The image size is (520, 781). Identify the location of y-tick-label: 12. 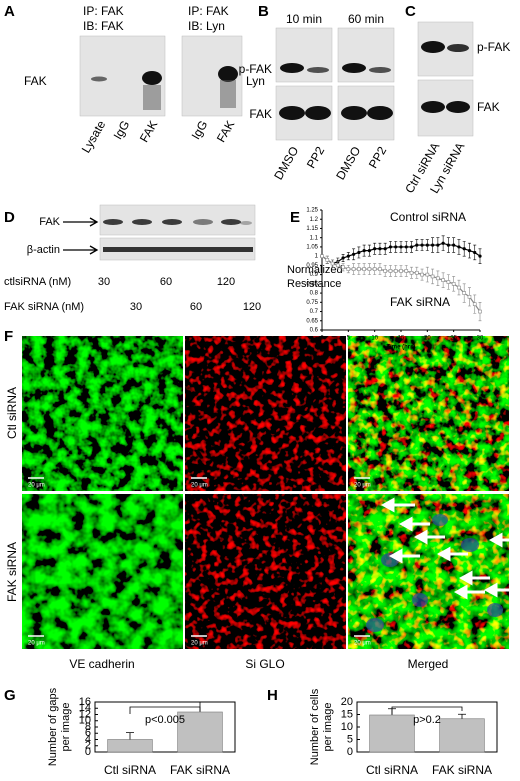
(85, 714).